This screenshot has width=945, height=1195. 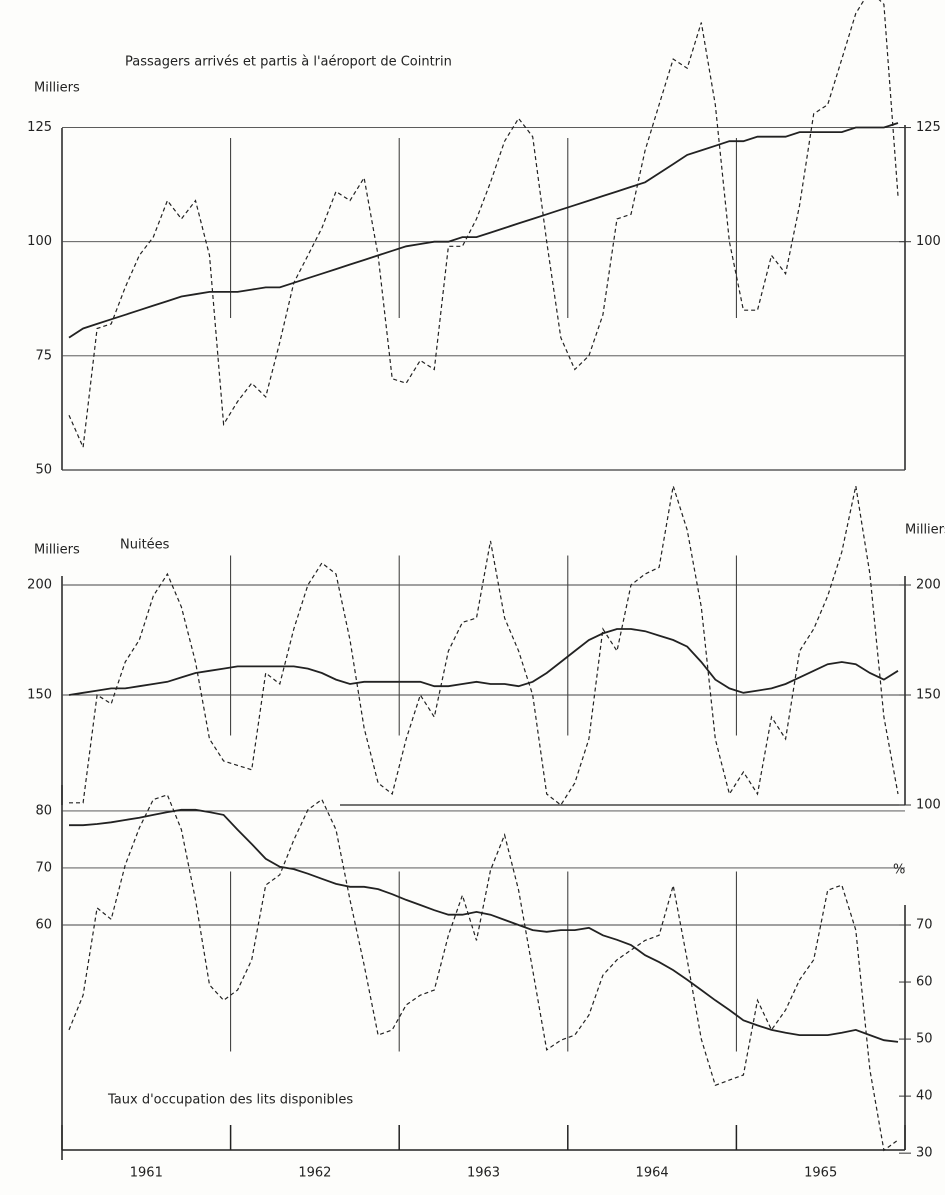 I want to click on y2-tick-label: 60, so click(x=924, y=982).